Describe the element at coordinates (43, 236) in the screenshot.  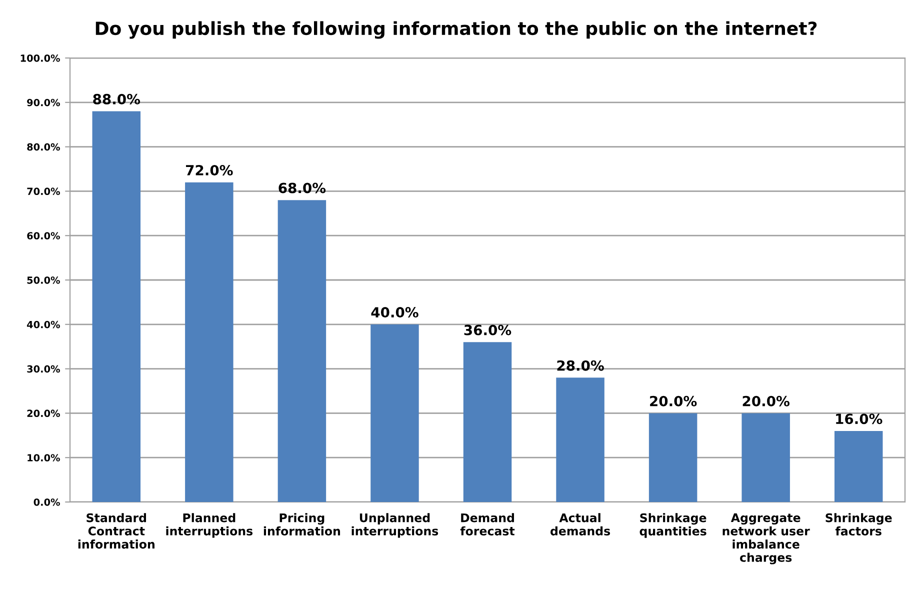
I see `y-tick-label: 60.0%` at that location.